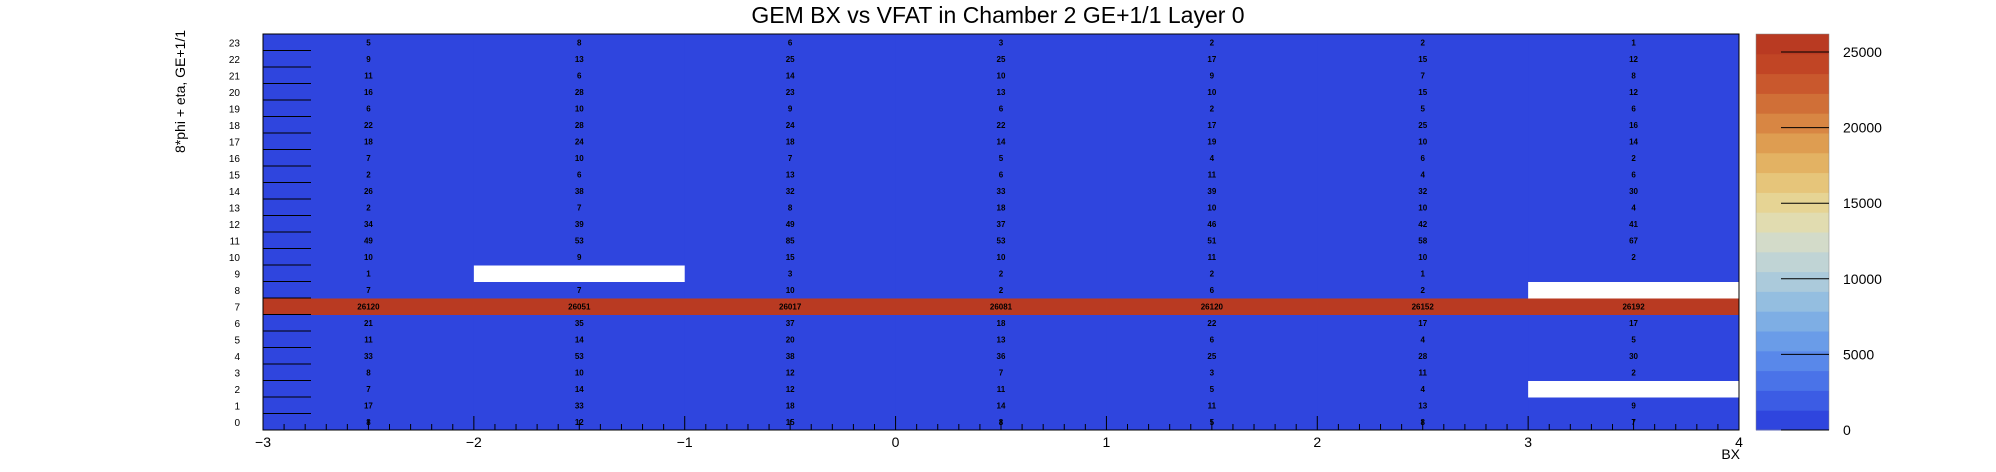 This screenshot has width=1996, height=472. Describe the element at coordinates (368, 405) in the screenshot. I see `cell-value-label: 17` at that location.